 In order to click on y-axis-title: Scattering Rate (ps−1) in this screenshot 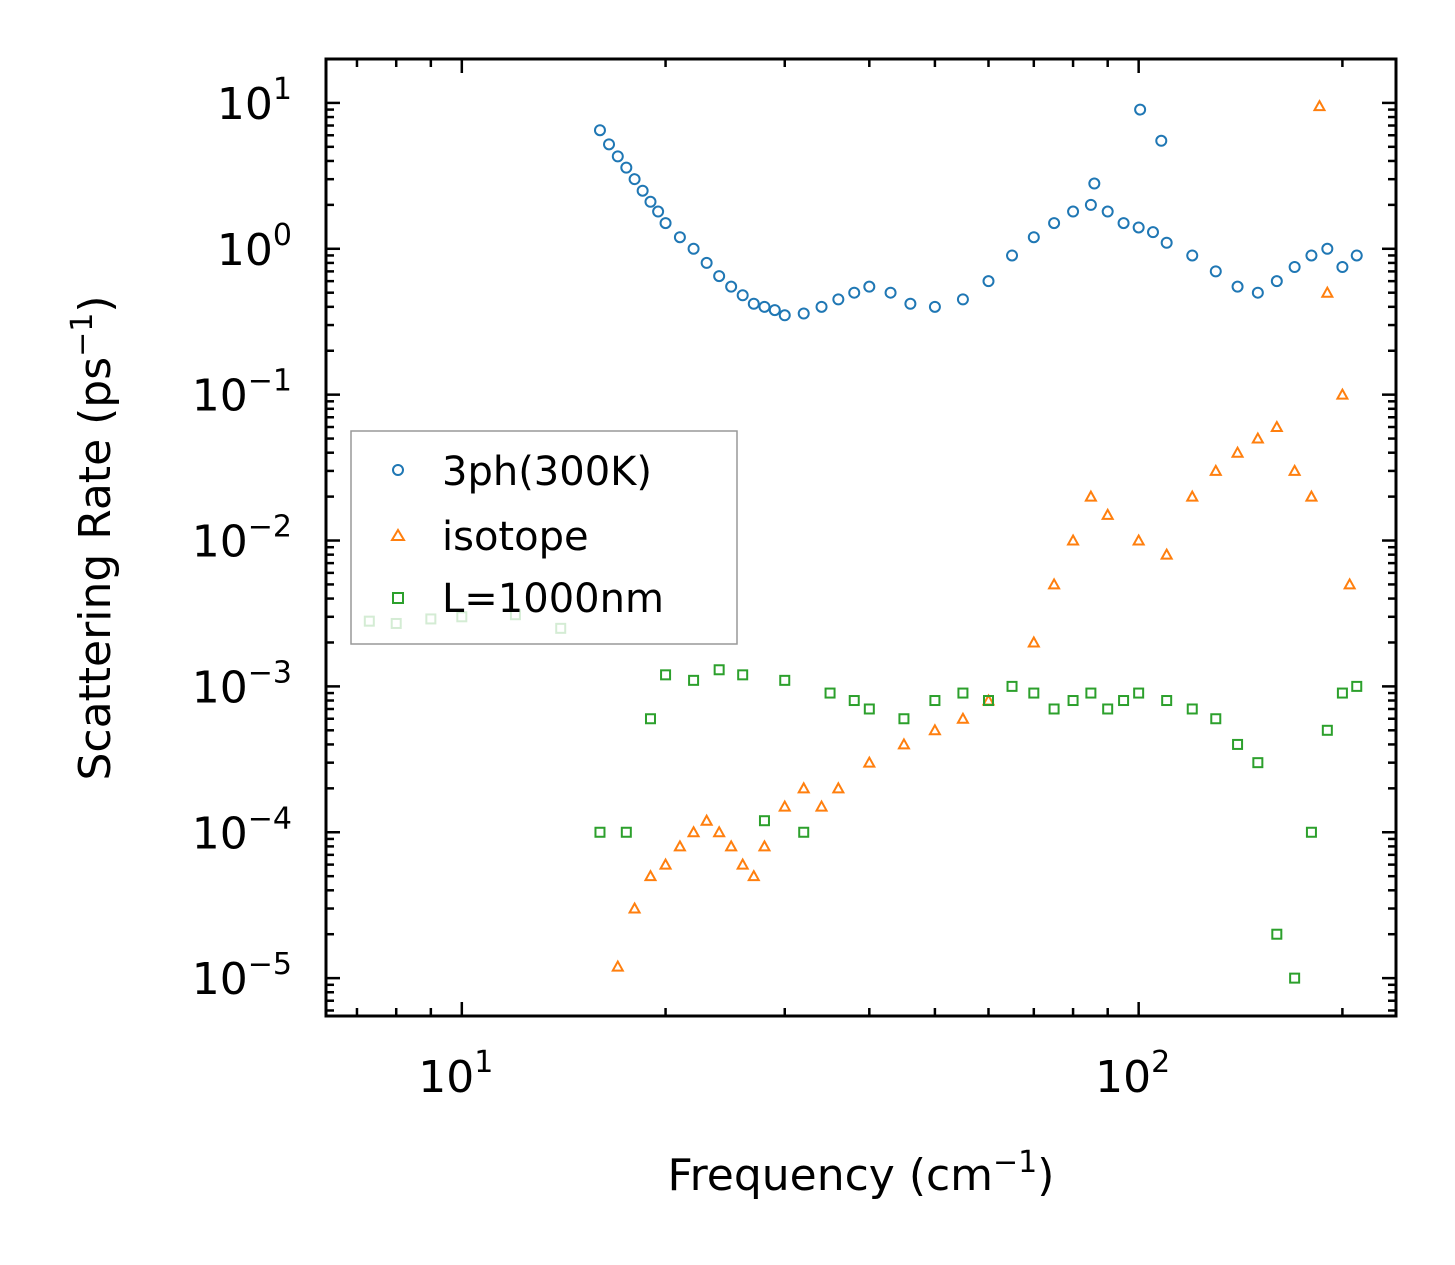, I will do `click(93, 537)`.